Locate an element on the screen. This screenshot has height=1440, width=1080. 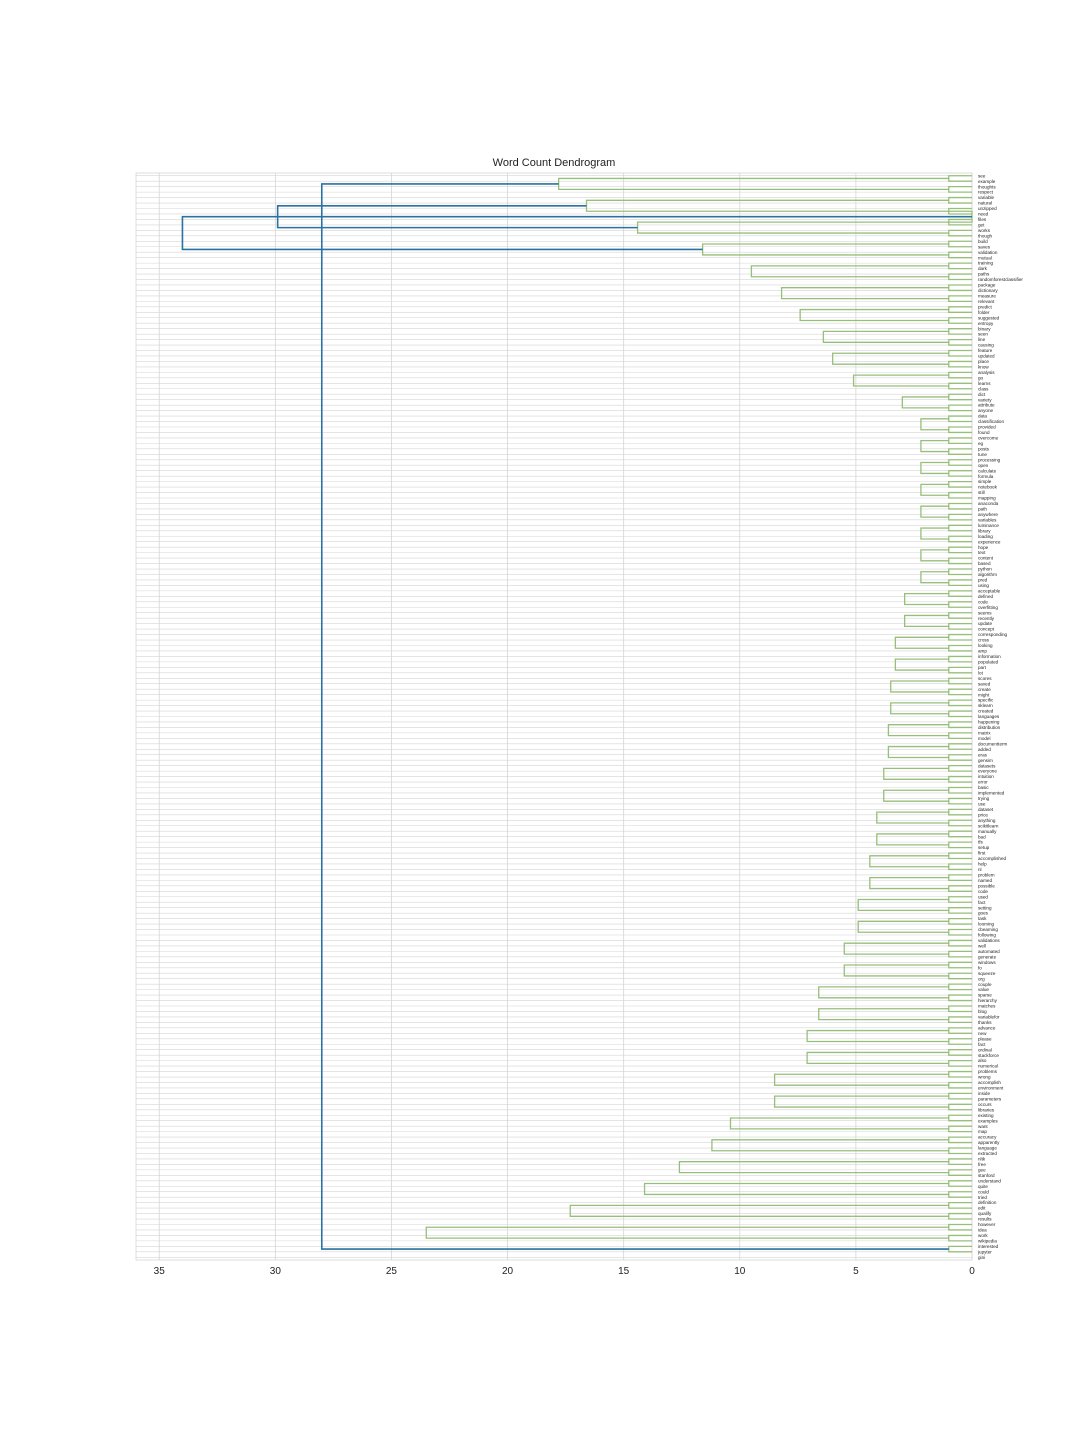
leaf-label: matrix is located at coordinates (984, 732).